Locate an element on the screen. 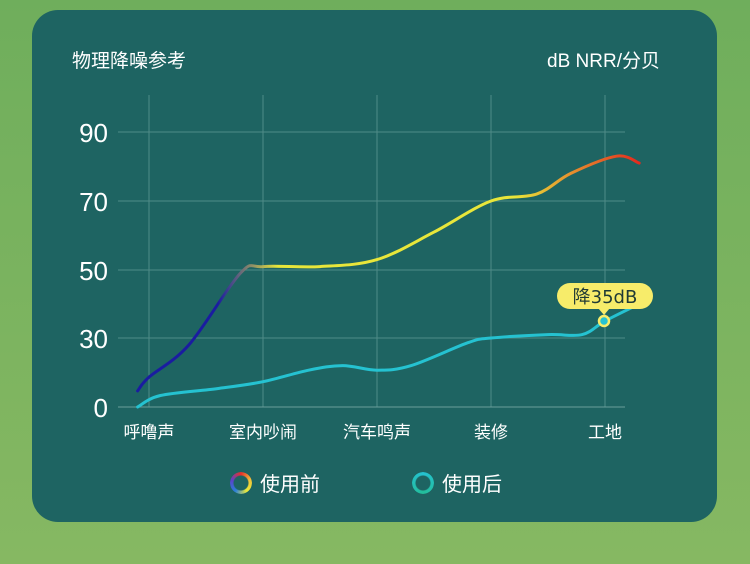 Image resolution: width=750 pixels, height=564 pixels. x-tick-label: 室内吵闹 is located at coordinates (263, 433).